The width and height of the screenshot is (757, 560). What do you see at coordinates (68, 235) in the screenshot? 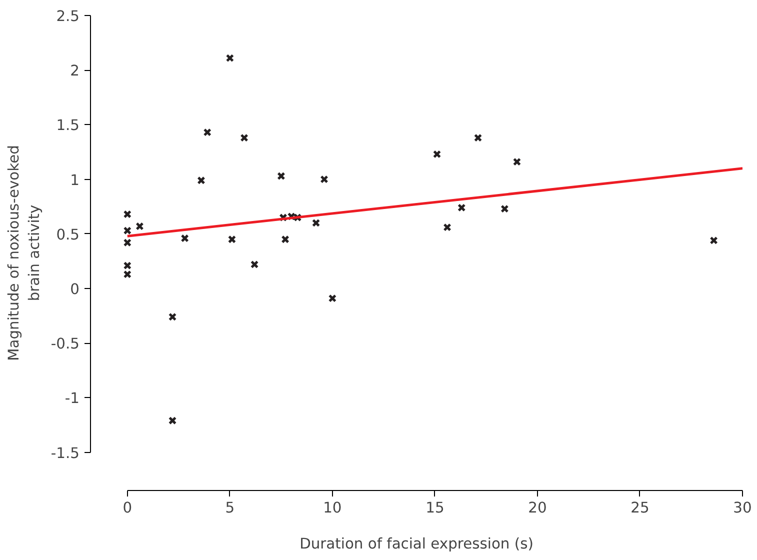
I see `y-tick-label: 0.5` at bounding box center [68, 235].